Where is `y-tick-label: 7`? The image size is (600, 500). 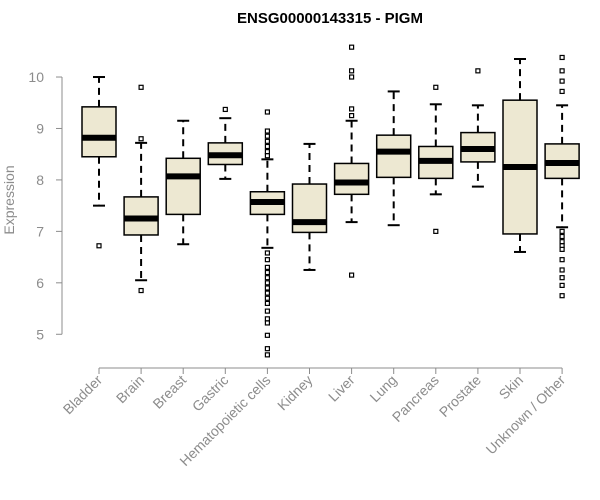 y-tick-label: 7 is located at coordinates (40, 231).